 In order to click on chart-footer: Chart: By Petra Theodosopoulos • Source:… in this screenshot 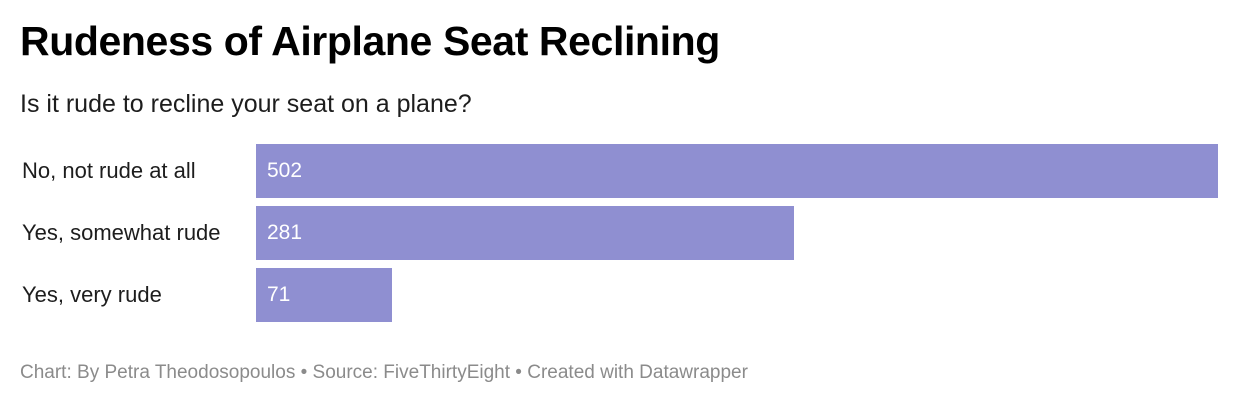, I will do `click(384, 373)`.